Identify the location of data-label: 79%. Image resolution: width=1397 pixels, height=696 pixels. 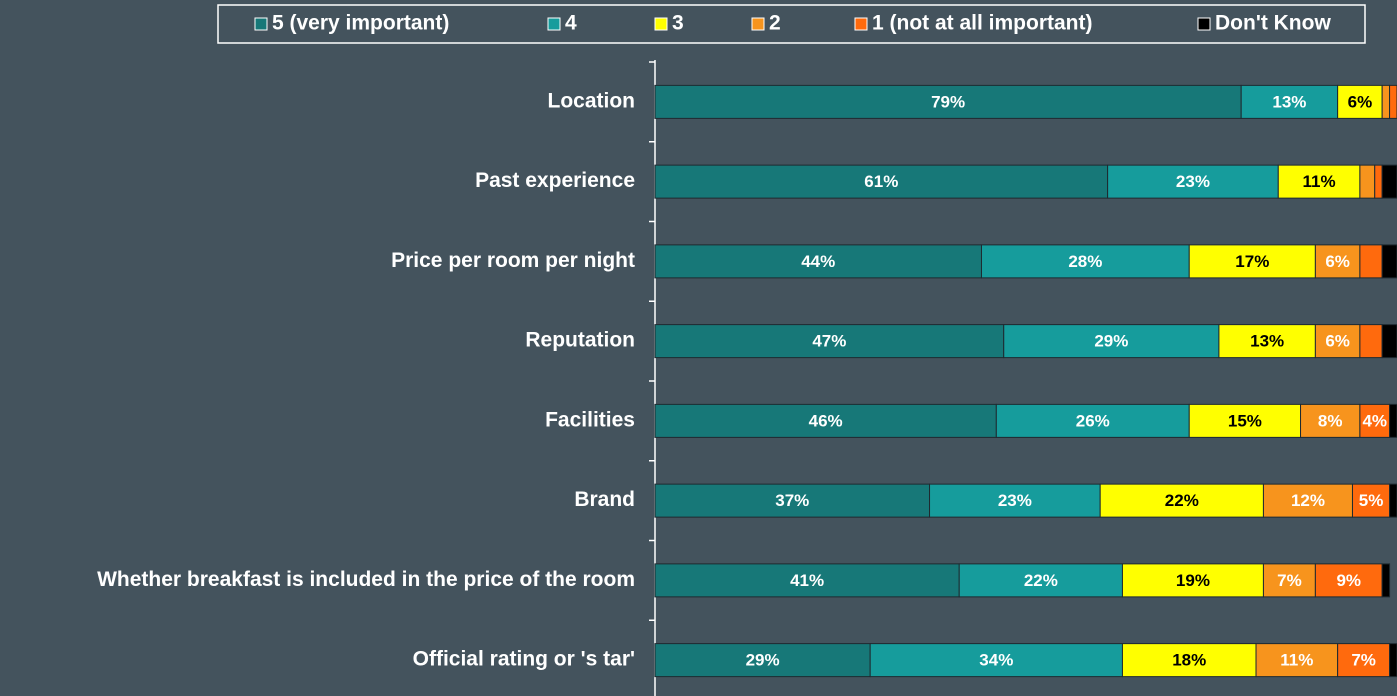
(948, 101).